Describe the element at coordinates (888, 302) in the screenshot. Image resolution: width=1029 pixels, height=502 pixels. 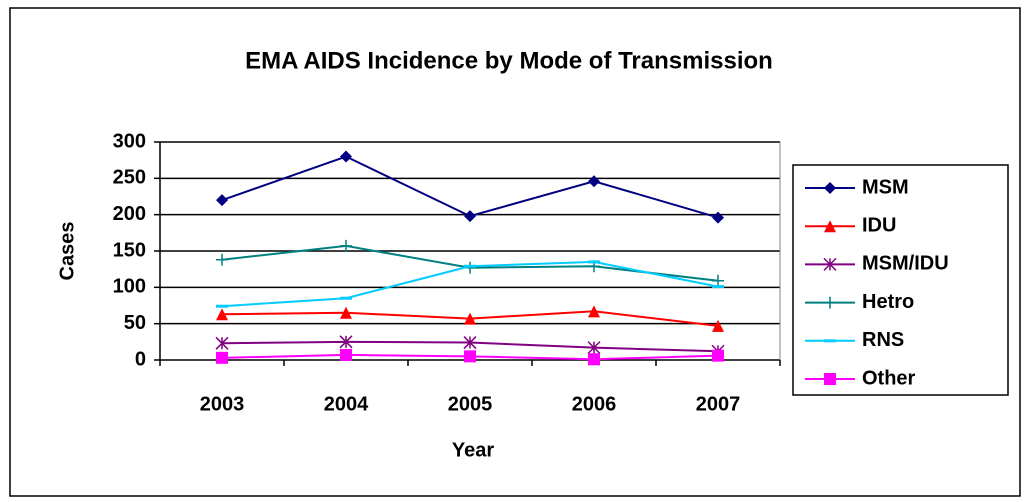
I see `legend-label: Hetro` at that location.